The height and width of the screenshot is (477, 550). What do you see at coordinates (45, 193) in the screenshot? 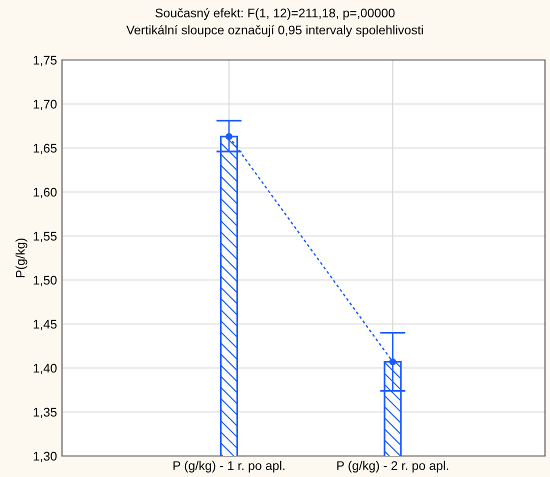
I see `y-tick-label: 1,60` at bounding box center [45, 193].